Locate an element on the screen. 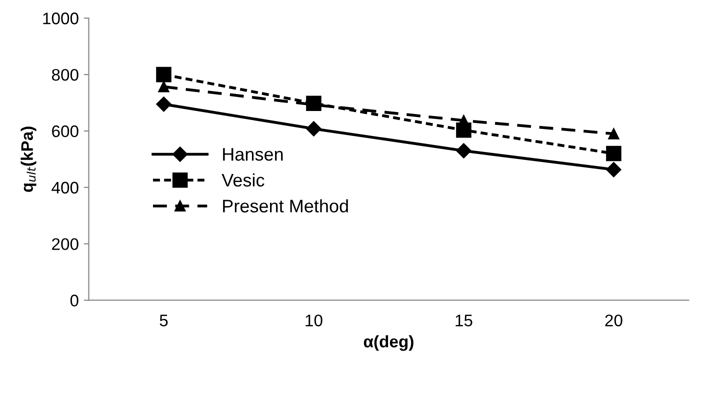  y-tick-label: 400 is located at coordinates (65, 188).